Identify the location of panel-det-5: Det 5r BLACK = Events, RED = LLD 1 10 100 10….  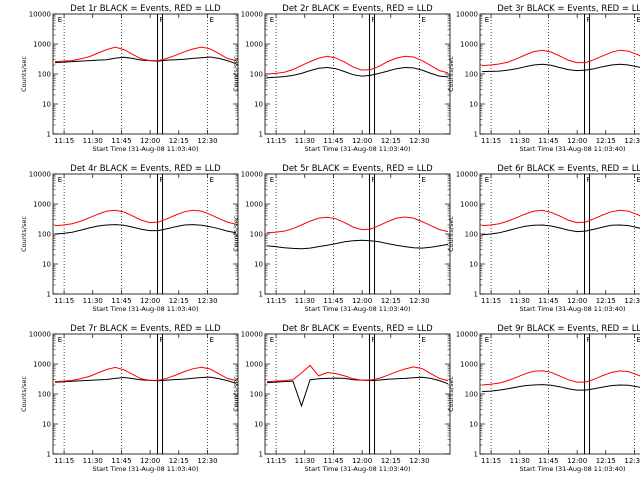
(341, 238).